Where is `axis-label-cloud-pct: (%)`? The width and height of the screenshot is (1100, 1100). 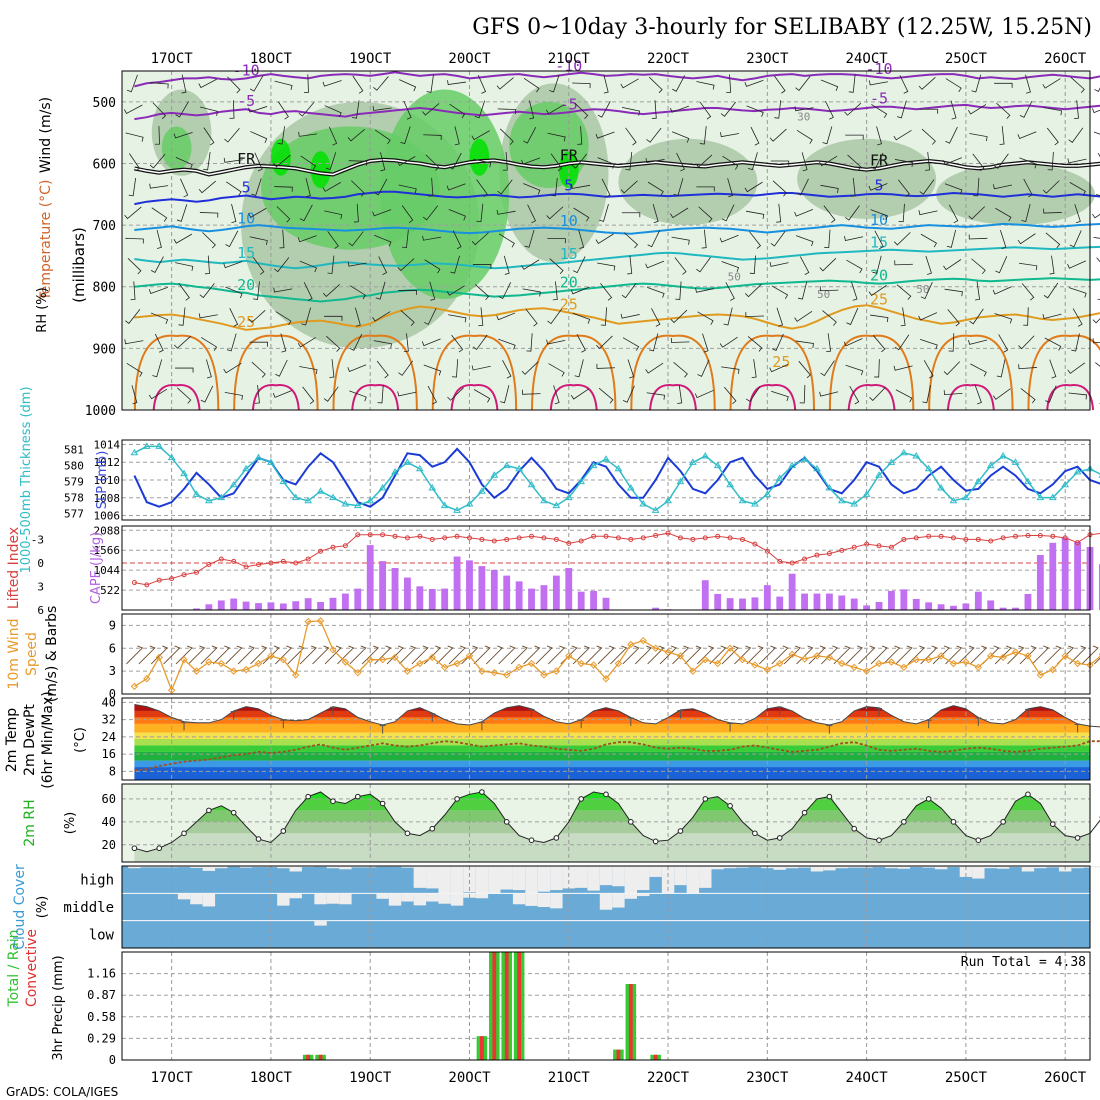
axis-label-cloud-pct: (%) is located at coordinates (42, 907).